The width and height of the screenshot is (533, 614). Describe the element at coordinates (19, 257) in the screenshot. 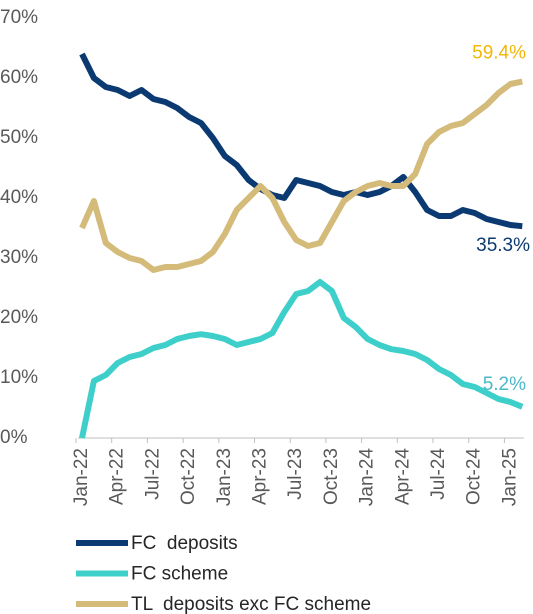

I see `y-tick-label: 30%` at that location.